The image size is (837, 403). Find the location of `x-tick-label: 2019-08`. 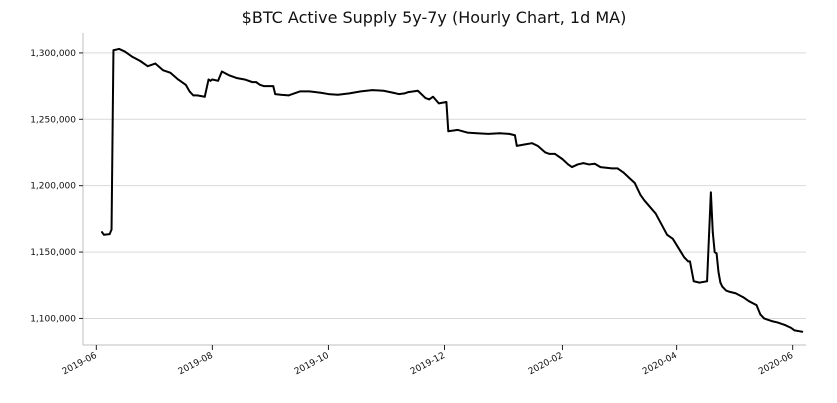

x-tick-label: 2019-08 is located at coordinates (196, 364).